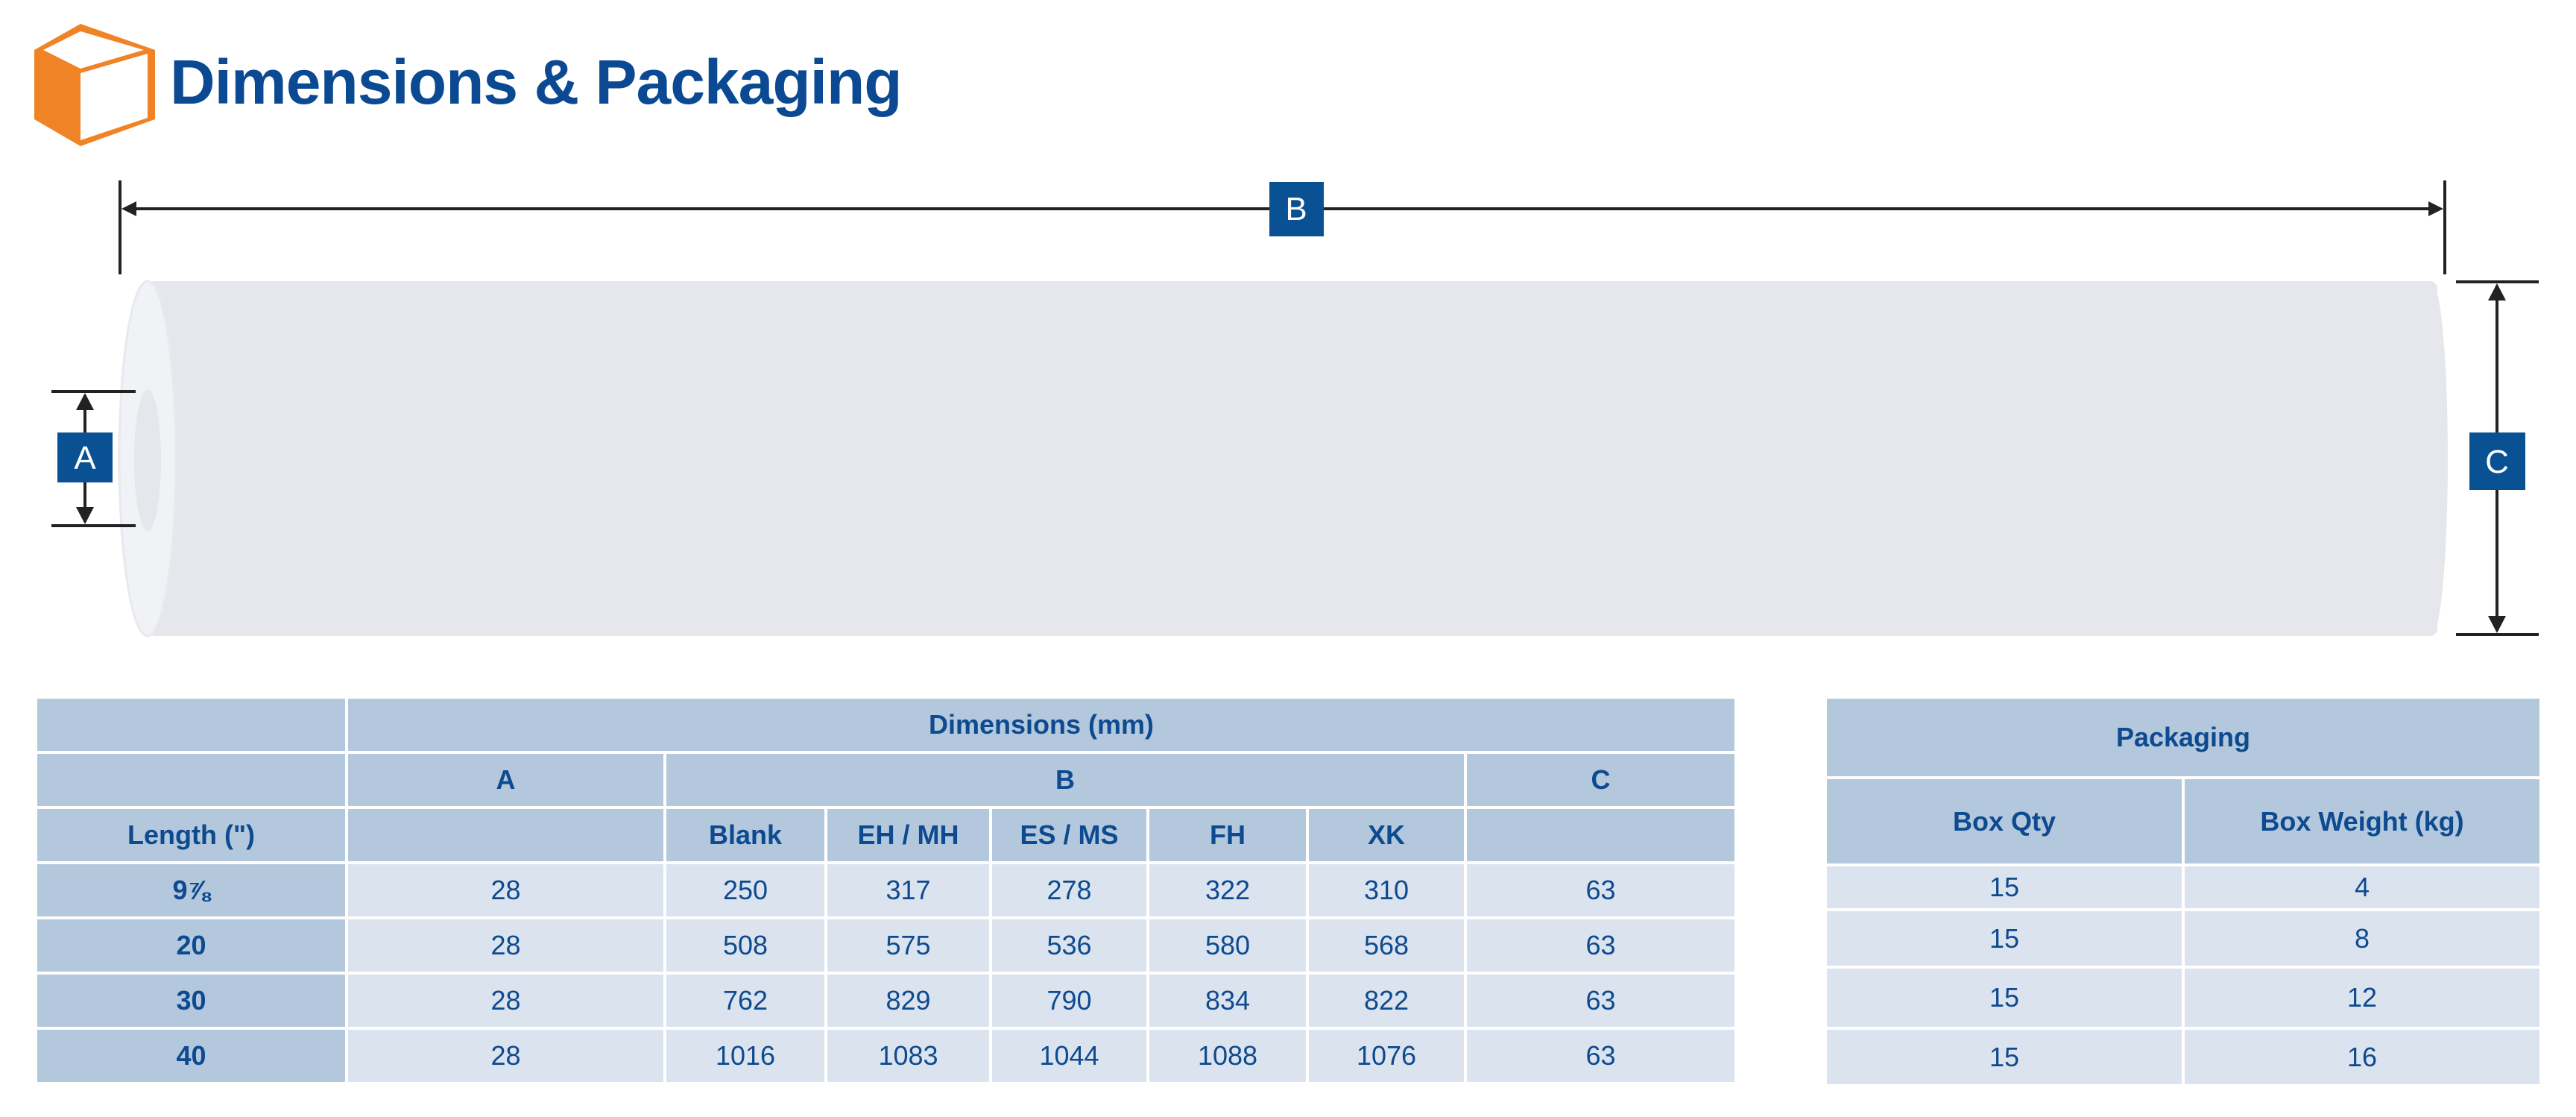  I want to click on dimensions-title: Dimensions (mm), so click(1041, 725).